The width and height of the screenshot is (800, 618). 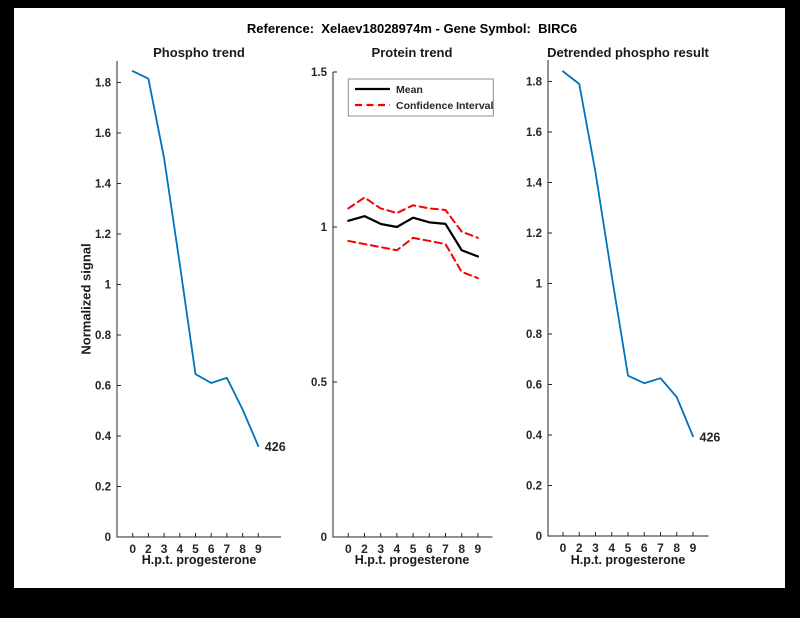 I want to click on x-axis-label-1: H.p.t. progesterone, so click(x=199, y=560).